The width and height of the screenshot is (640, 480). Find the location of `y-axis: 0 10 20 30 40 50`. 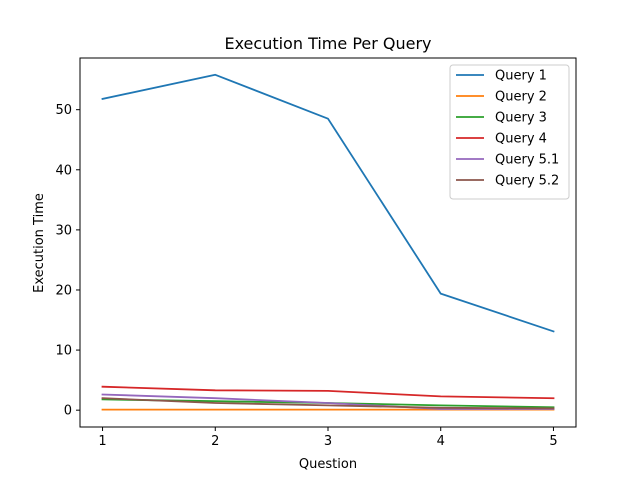

y-axis: 0 10 20 30 40 50 is located at coordinates (67, 261).